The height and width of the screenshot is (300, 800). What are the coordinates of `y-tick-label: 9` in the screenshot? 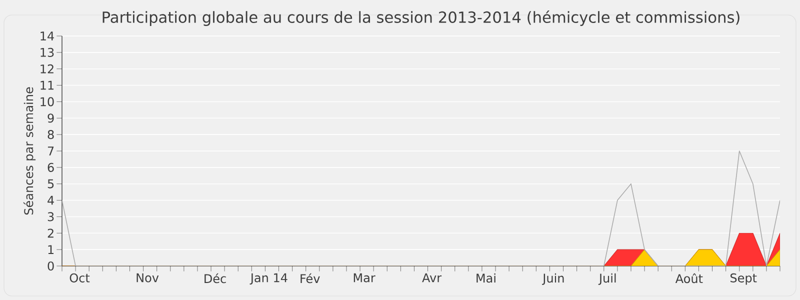 It's located at (51, 118).